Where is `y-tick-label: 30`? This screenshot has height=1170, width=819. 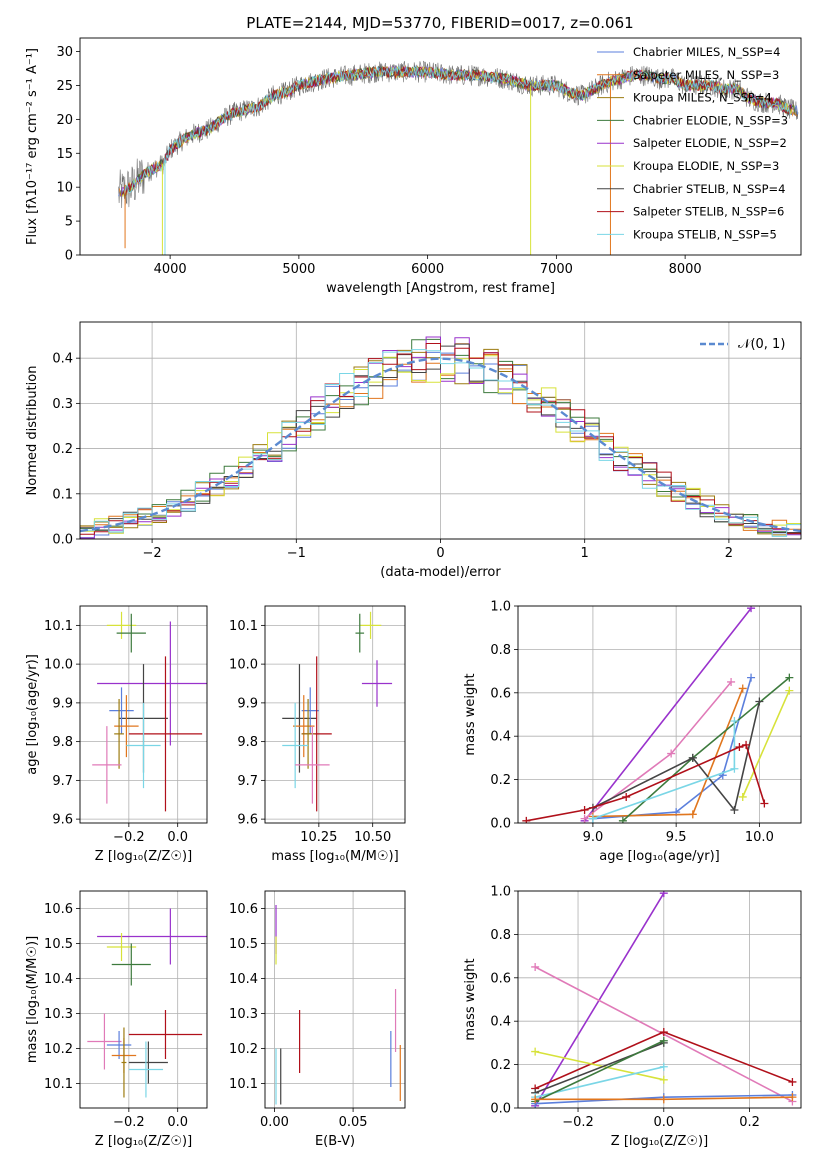
y-tick-label: 30 is located at coordinates (64, 52).